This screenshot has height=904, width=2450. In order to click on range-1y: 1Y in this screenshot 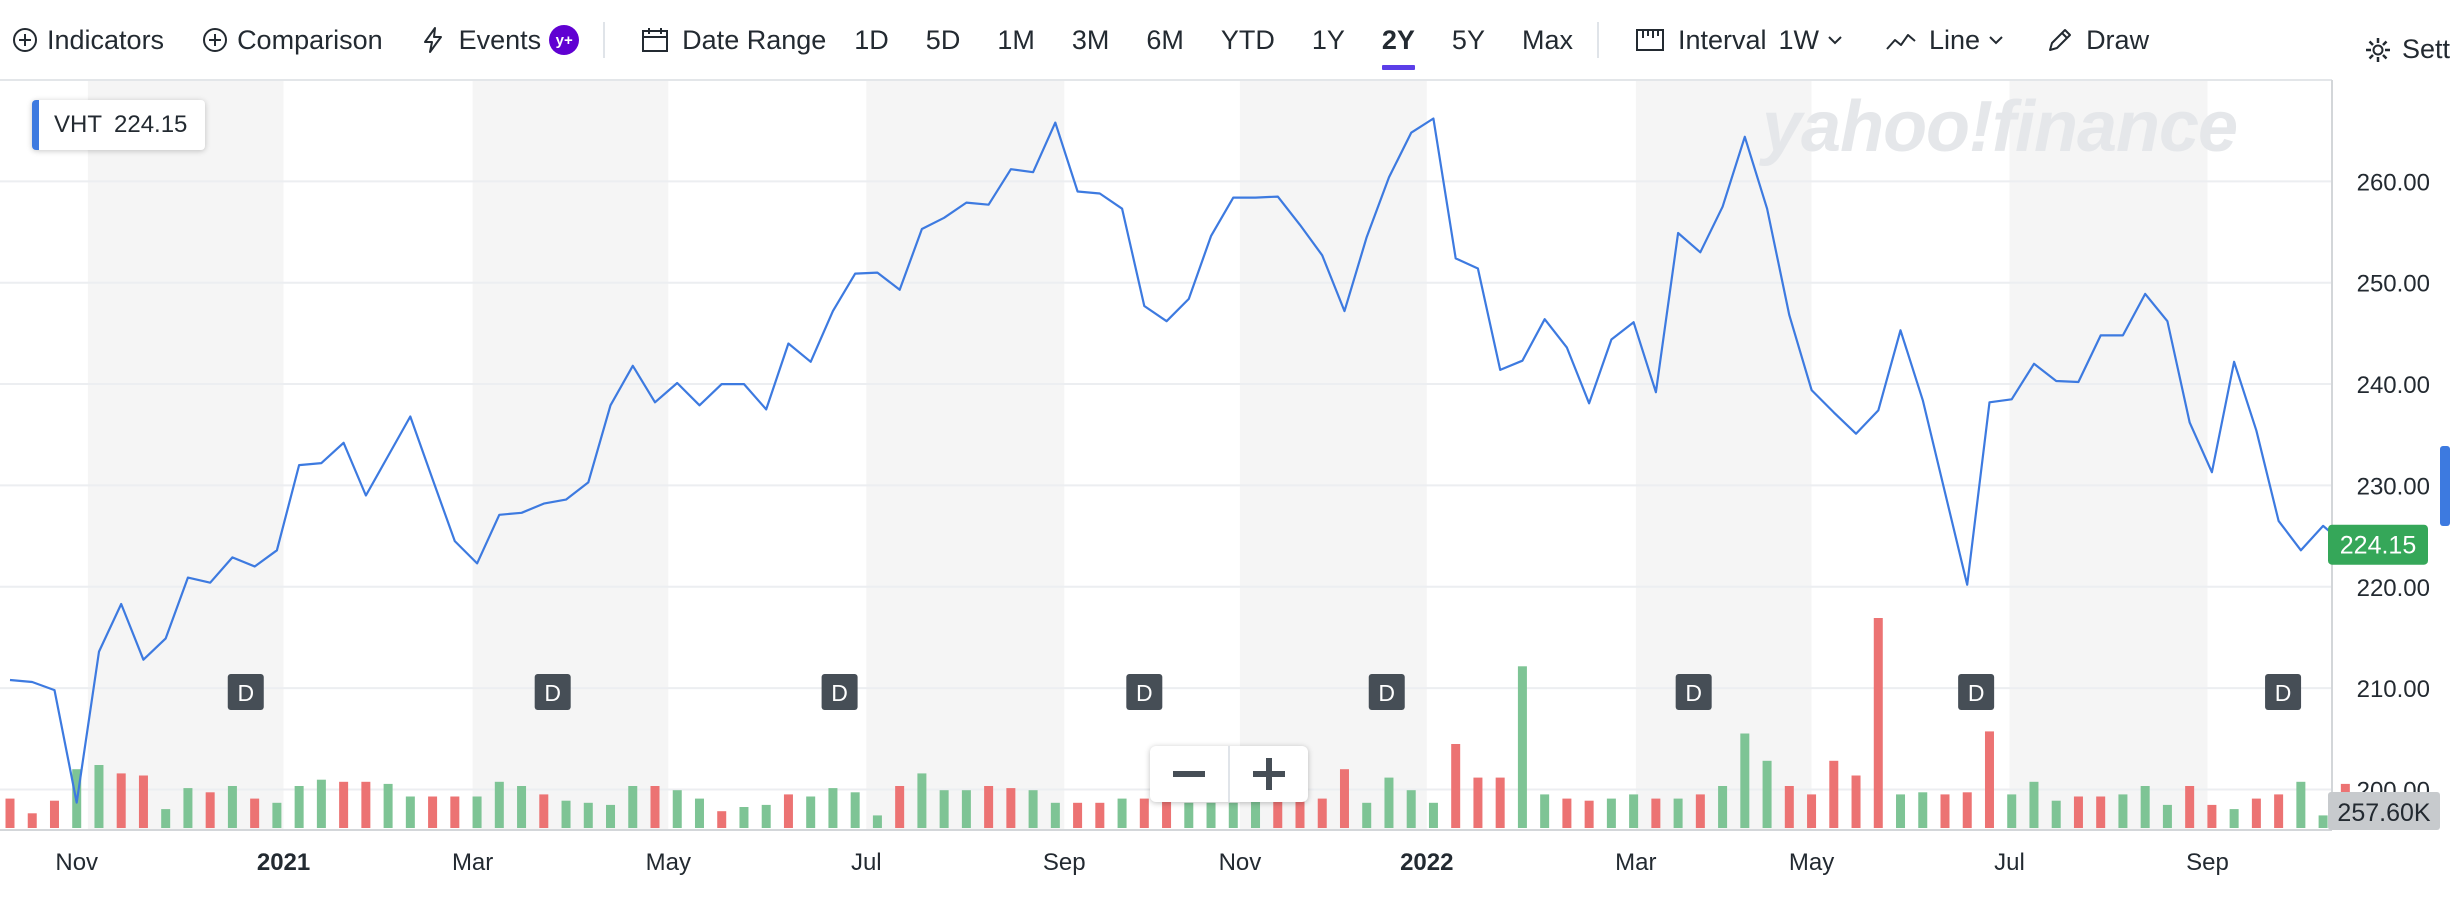, I will do `click(1328, 39)`.